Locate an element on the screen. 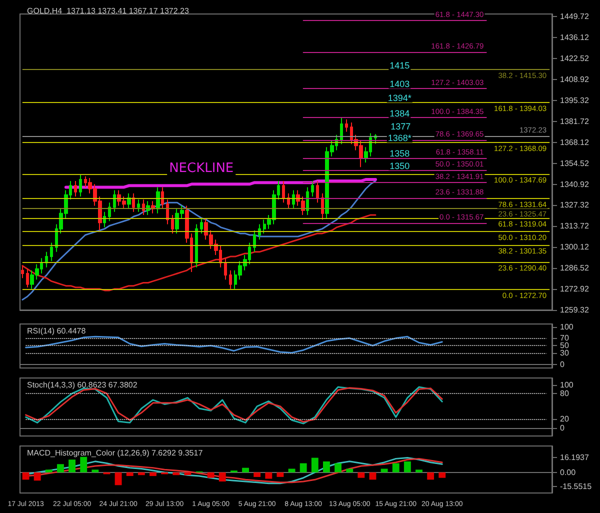 This screenshot has width=600, height=513. y-tick-label: 16.1937 is located at coordinates (575, 457).